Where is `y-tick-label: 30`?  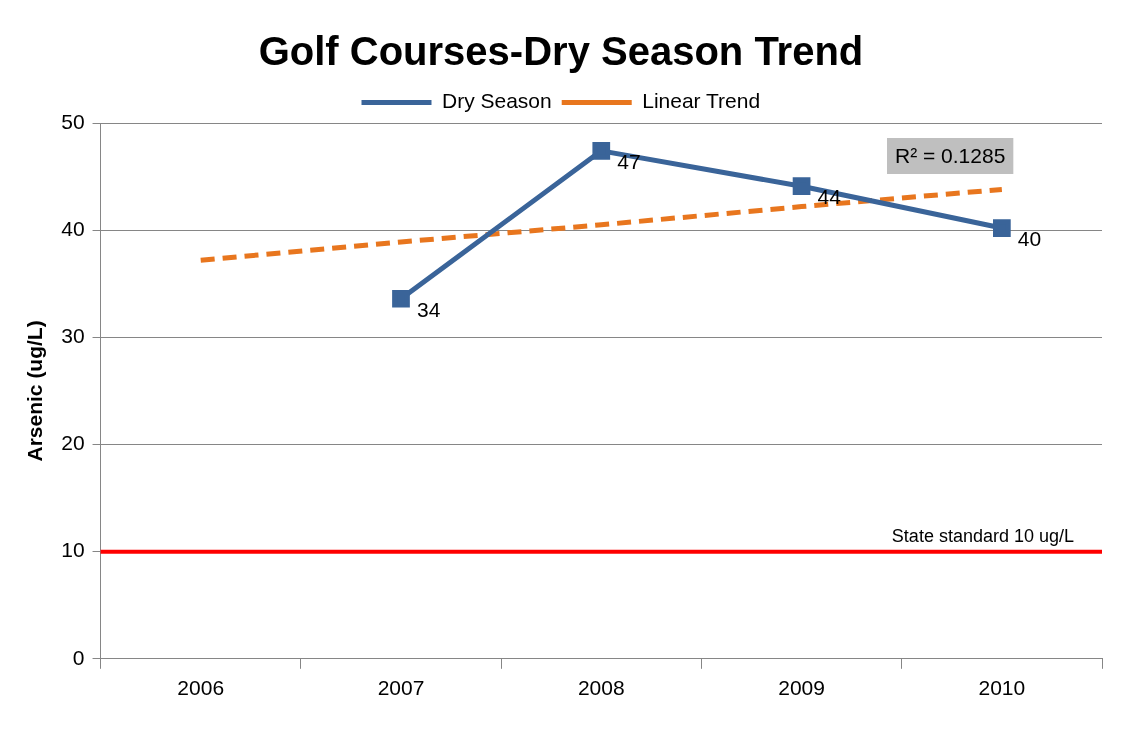
y-tick-label: 30 is located at coordinates (73, 336).